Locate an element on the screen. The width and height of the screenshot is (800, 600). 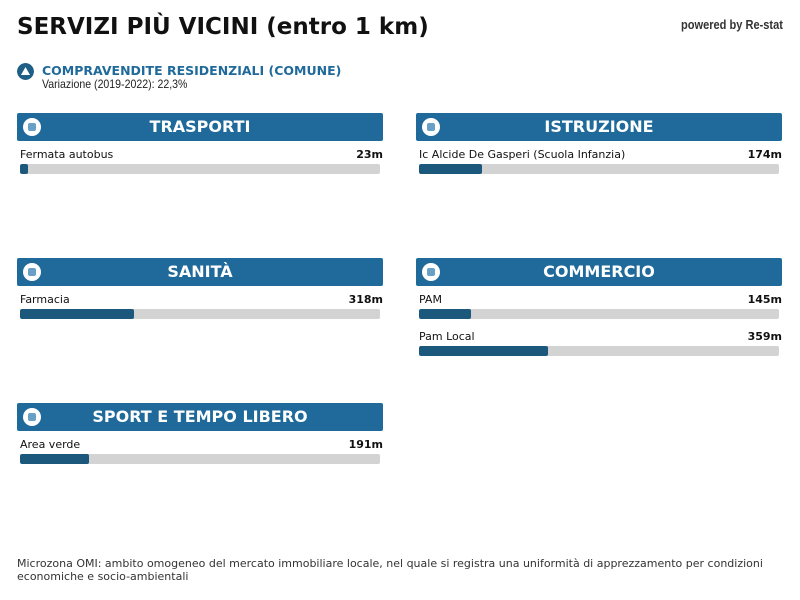
info-subtitle: Variazione (2019-2022): 22,3% is located at coordinates (115, 84).